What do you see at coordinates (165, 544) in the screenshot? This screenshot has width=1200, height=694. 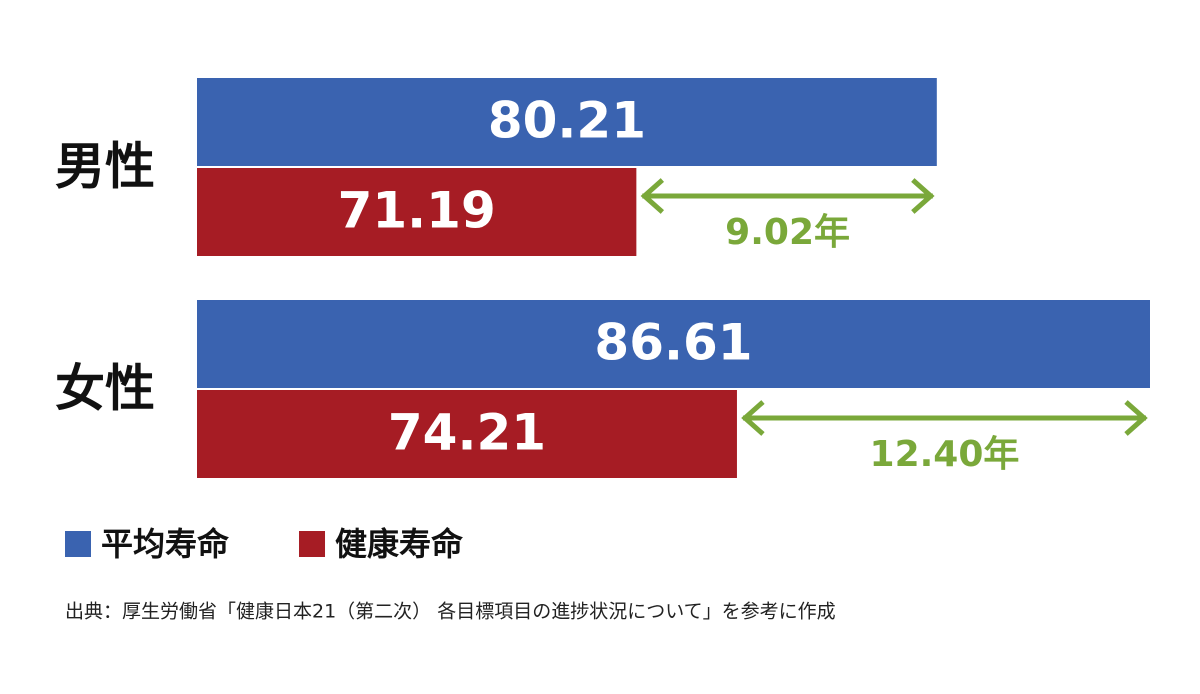 I see `legend-label: 平均寿命` at bounding box center [165, 544].